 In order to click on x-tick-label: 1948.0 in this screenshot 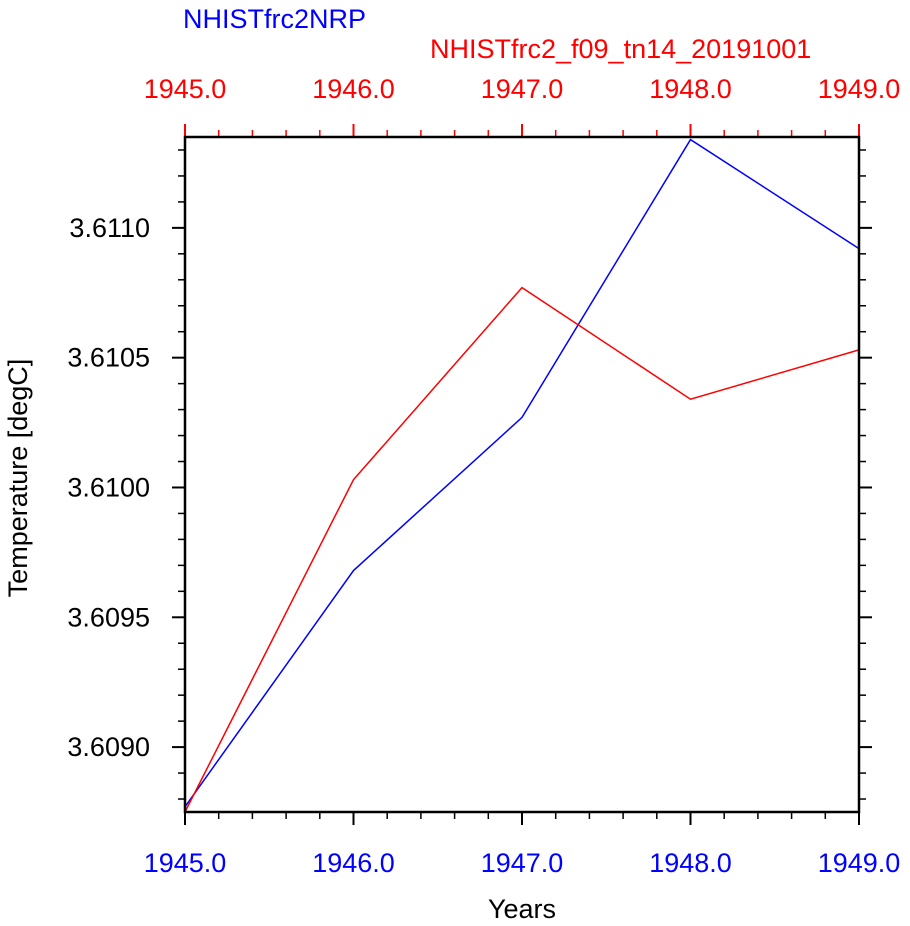, I will do `click(690, 863)`.